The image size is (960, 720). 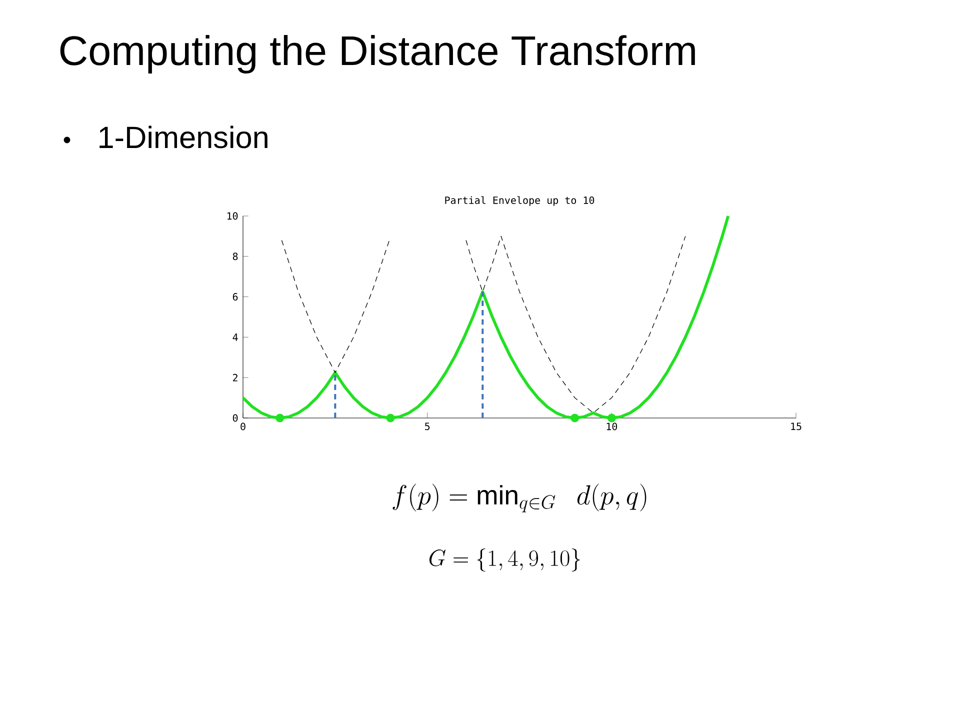 What do you see at coordinates (519, 201) in the screenshot?
I see `chart-subtitle: Partial Envelope up to 10` at bounding box center [519, 201].